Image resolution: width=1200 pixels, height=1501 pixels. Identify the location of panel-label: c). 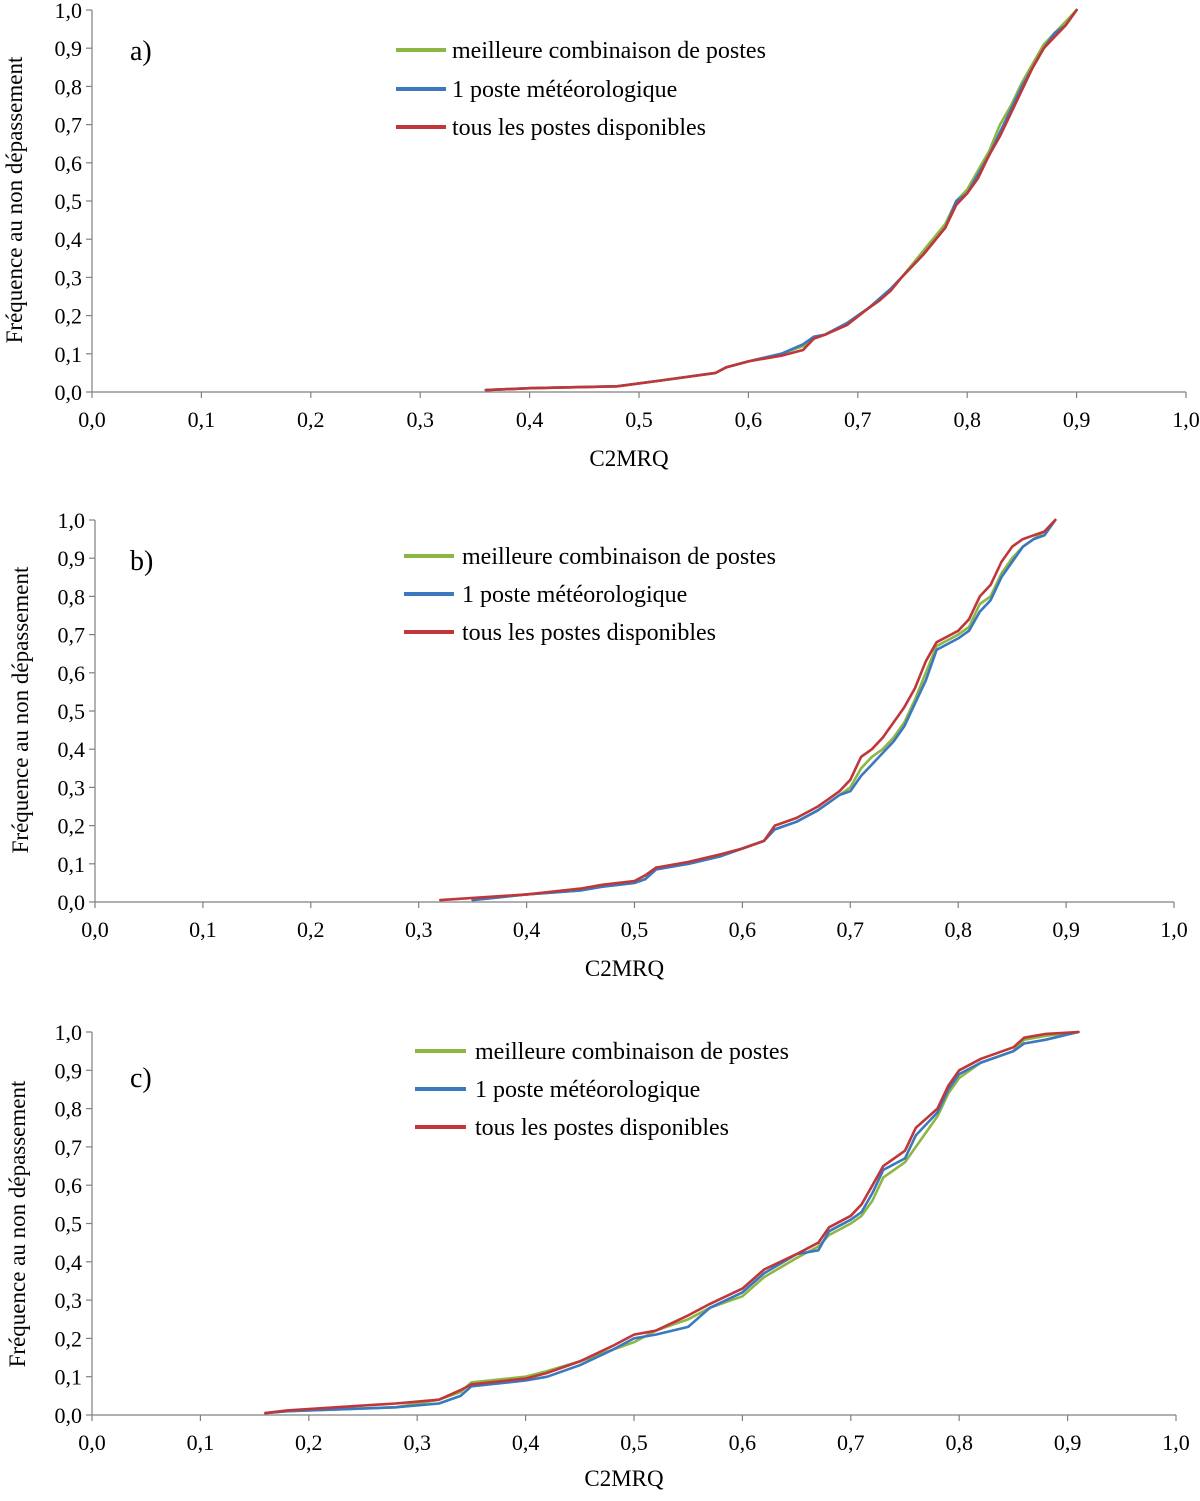
(141, 1078).